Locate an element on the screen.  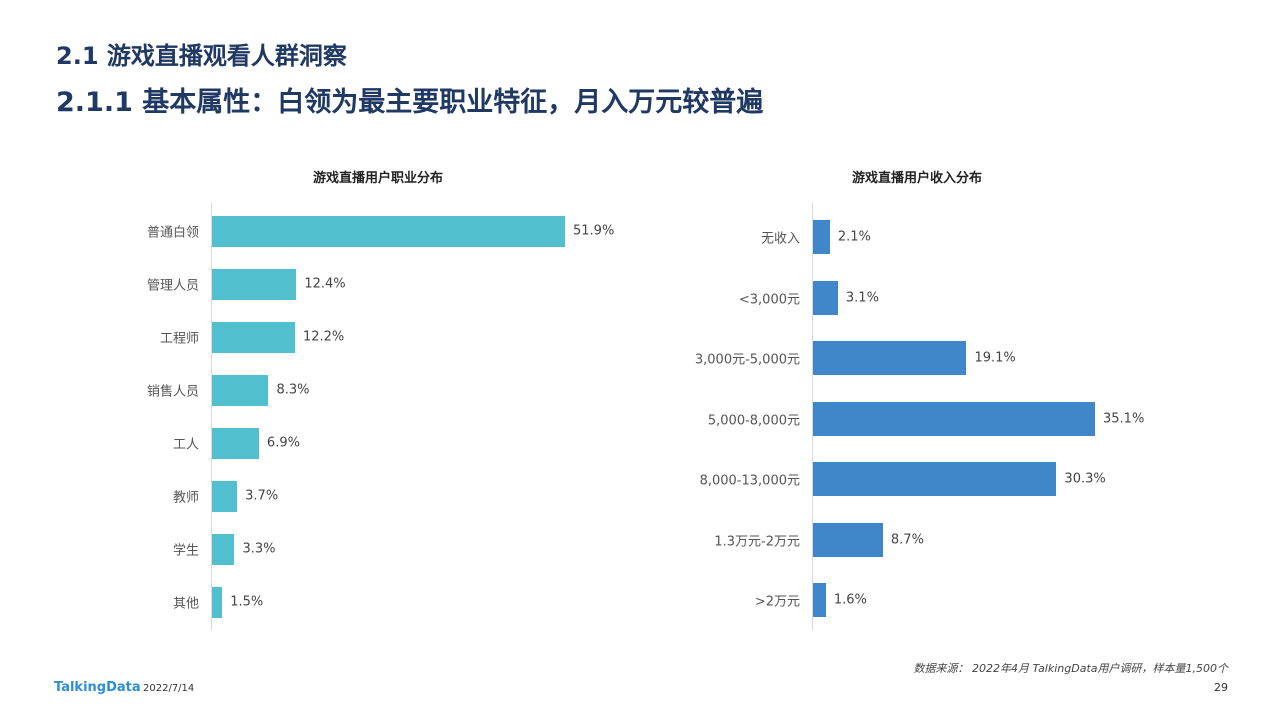
value-label: 3.3% is located at coordinates (259, 549).